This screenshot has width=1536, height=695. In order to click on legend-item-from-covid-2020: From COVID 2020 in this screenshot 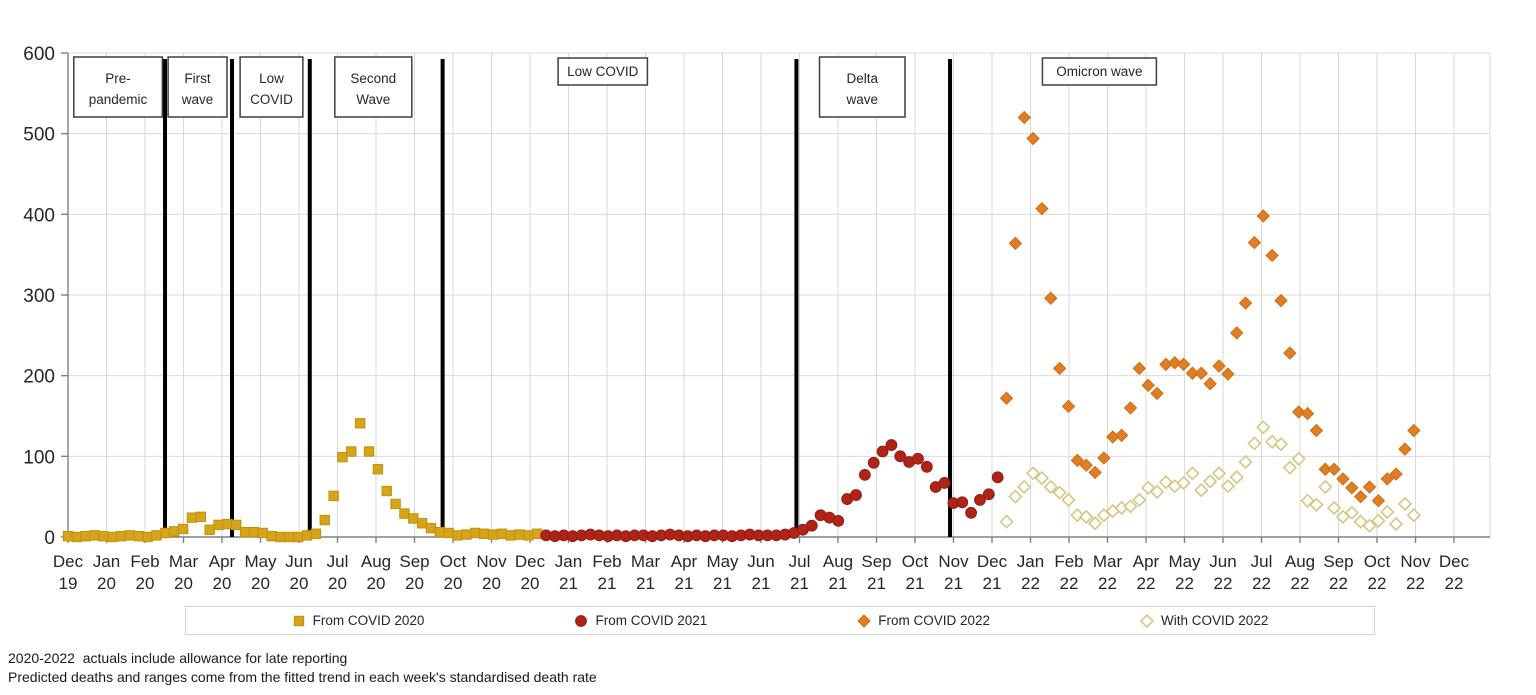, I will do `click(358, 620)`.